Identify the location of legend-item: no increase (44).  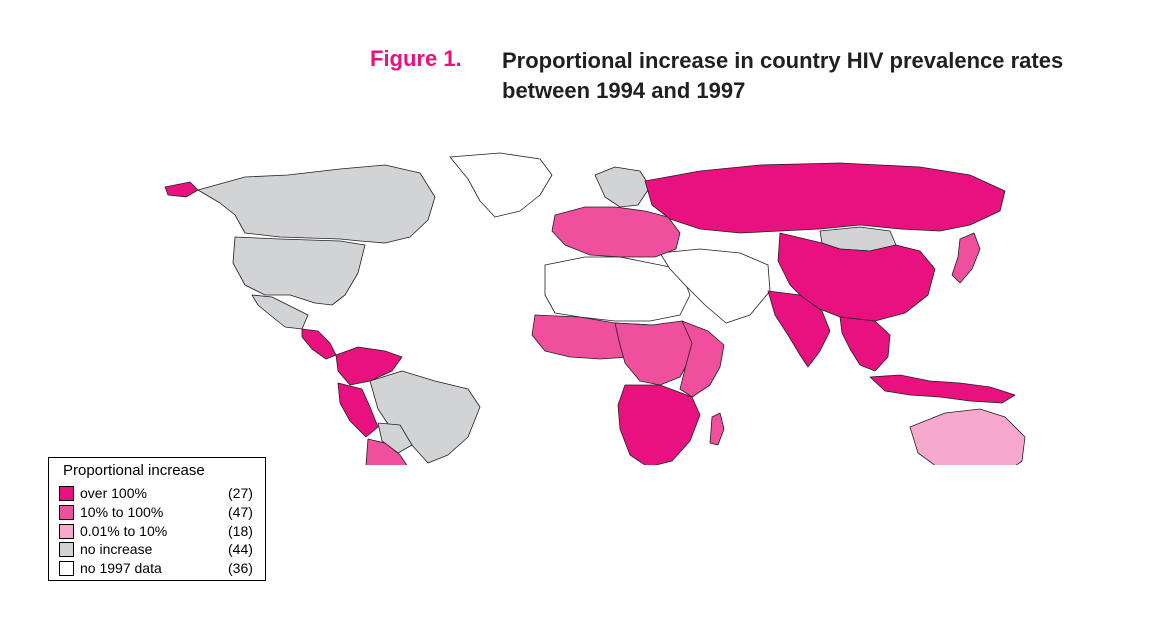
(159, 550).